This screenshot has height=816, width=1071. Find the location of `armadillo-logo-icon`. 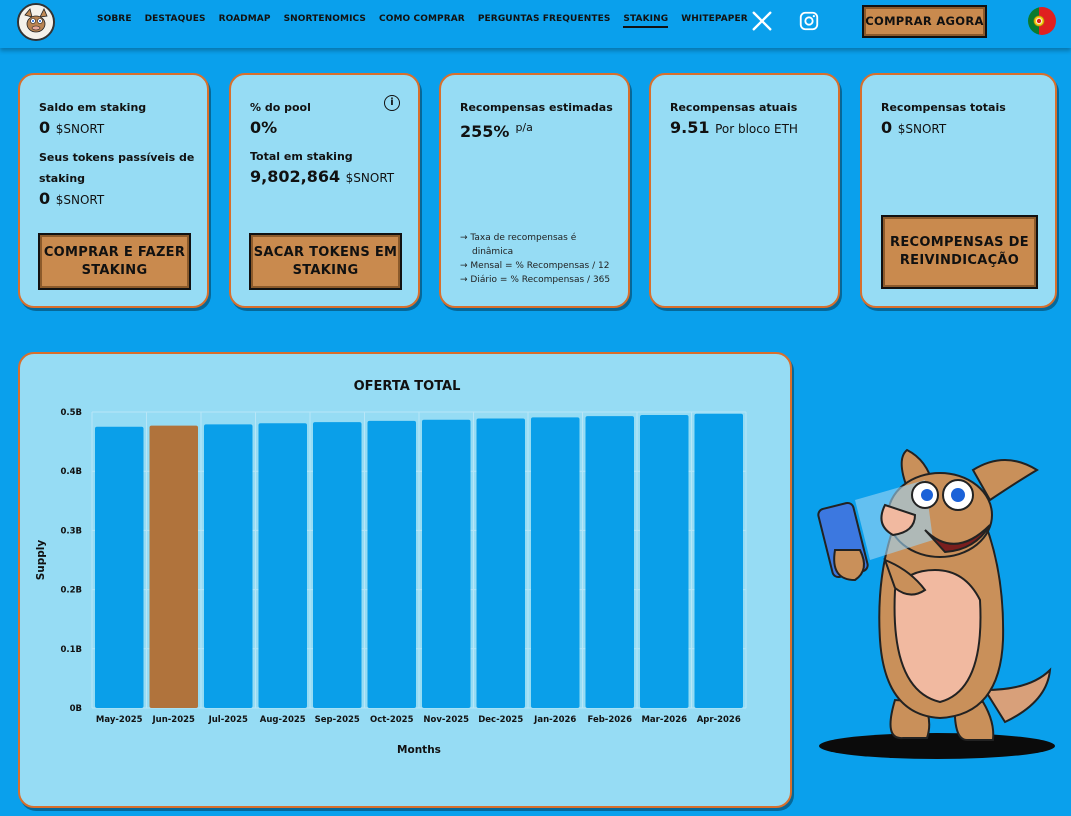

armadillo-logo-icon is located at coordinates (36, 22).